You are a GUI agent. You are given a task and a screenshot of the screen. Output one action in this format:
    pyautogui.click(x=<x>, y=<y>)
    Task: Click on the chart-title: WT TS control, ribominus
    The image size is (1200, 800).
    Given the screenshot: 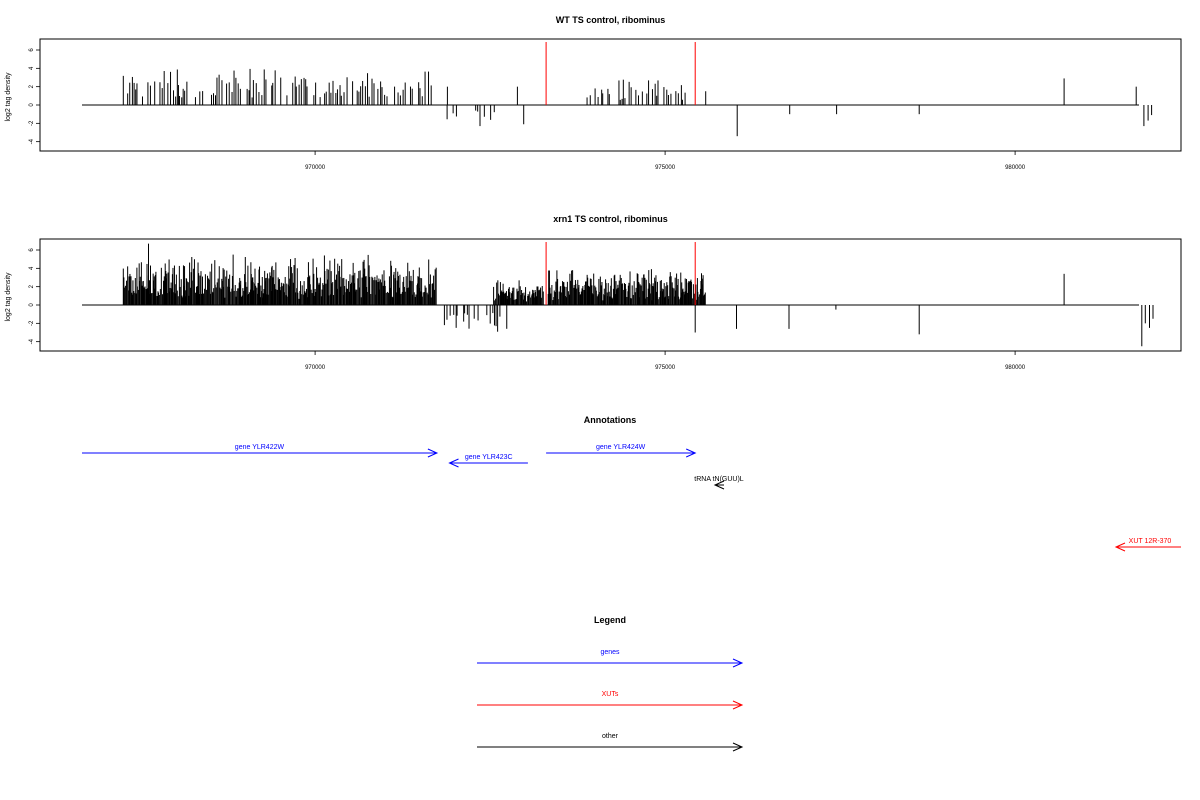 What is the action you would take?
    pyautogui.click(x=611, y=20)
    